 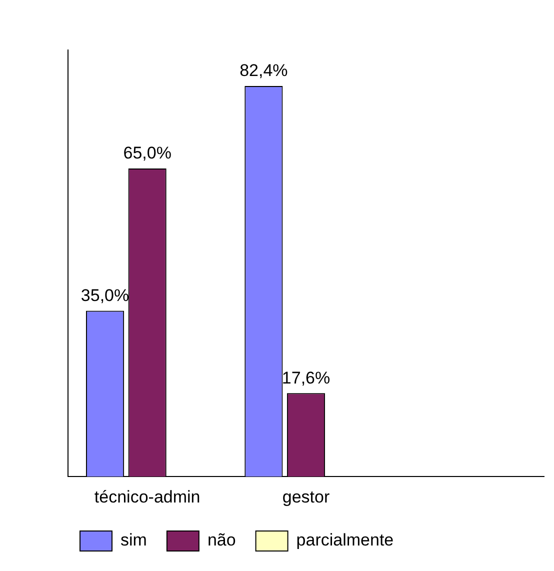 What do you see at coordinates (306, 496) in the screenshot?
I see `x-tick-label: gestor` at bounding box center [306, 496].